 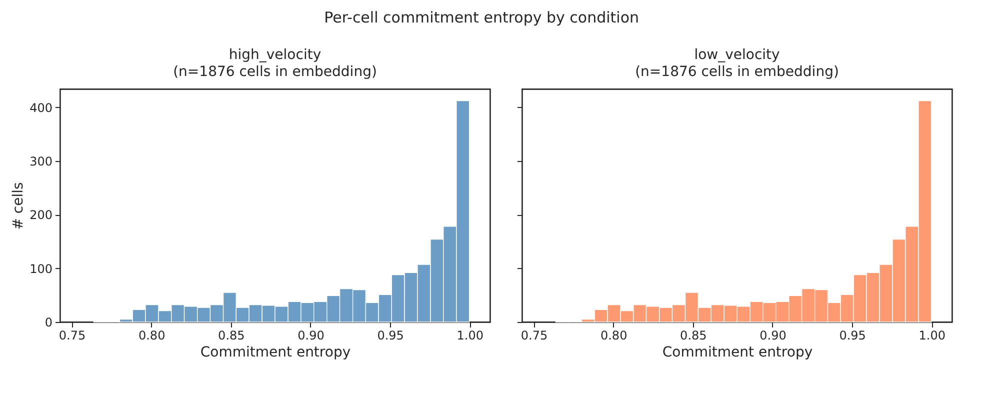 What do you see at coordinates (41, 215) in the screenshot?
I see `y-tick-label: 200` at bounding box center [41, 215].